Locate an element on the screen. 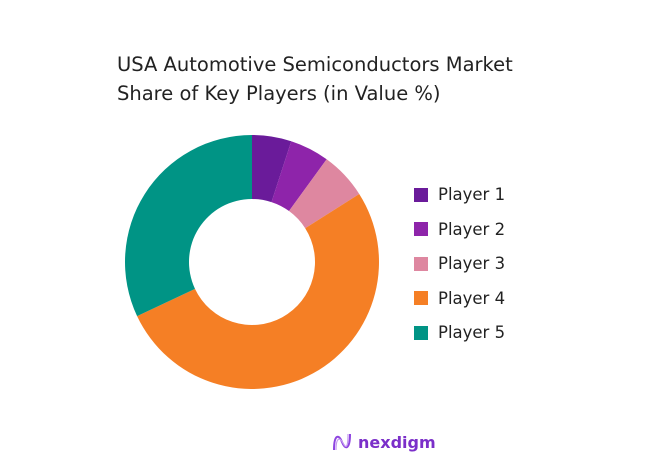 The height and width of the screenshot is (459, 671). legend-item: Player 1 is located at coordinates (459, 194).